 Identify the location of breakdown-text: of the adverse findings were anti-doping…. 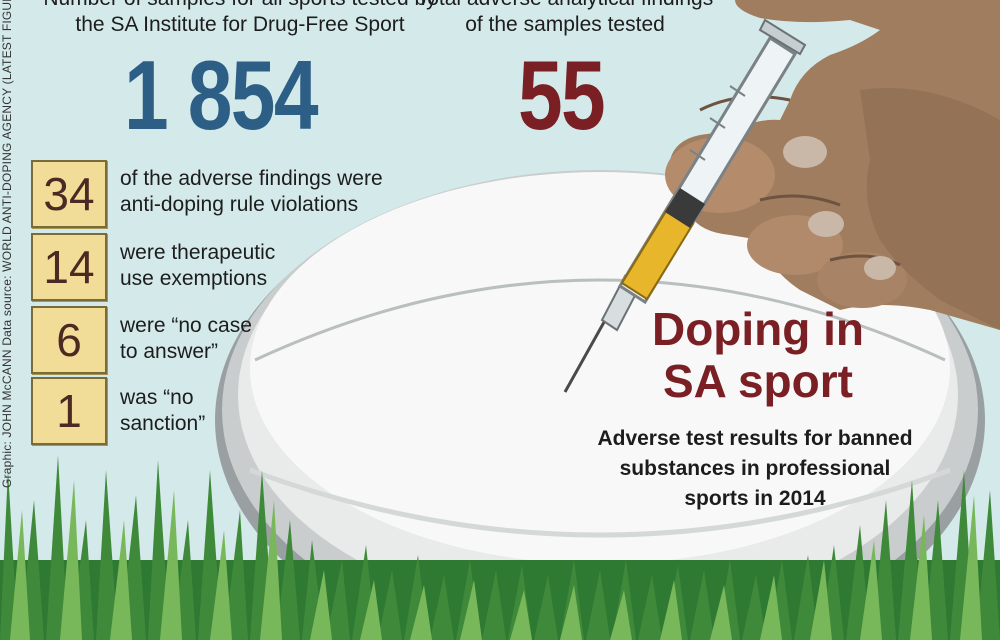
(251, 192).